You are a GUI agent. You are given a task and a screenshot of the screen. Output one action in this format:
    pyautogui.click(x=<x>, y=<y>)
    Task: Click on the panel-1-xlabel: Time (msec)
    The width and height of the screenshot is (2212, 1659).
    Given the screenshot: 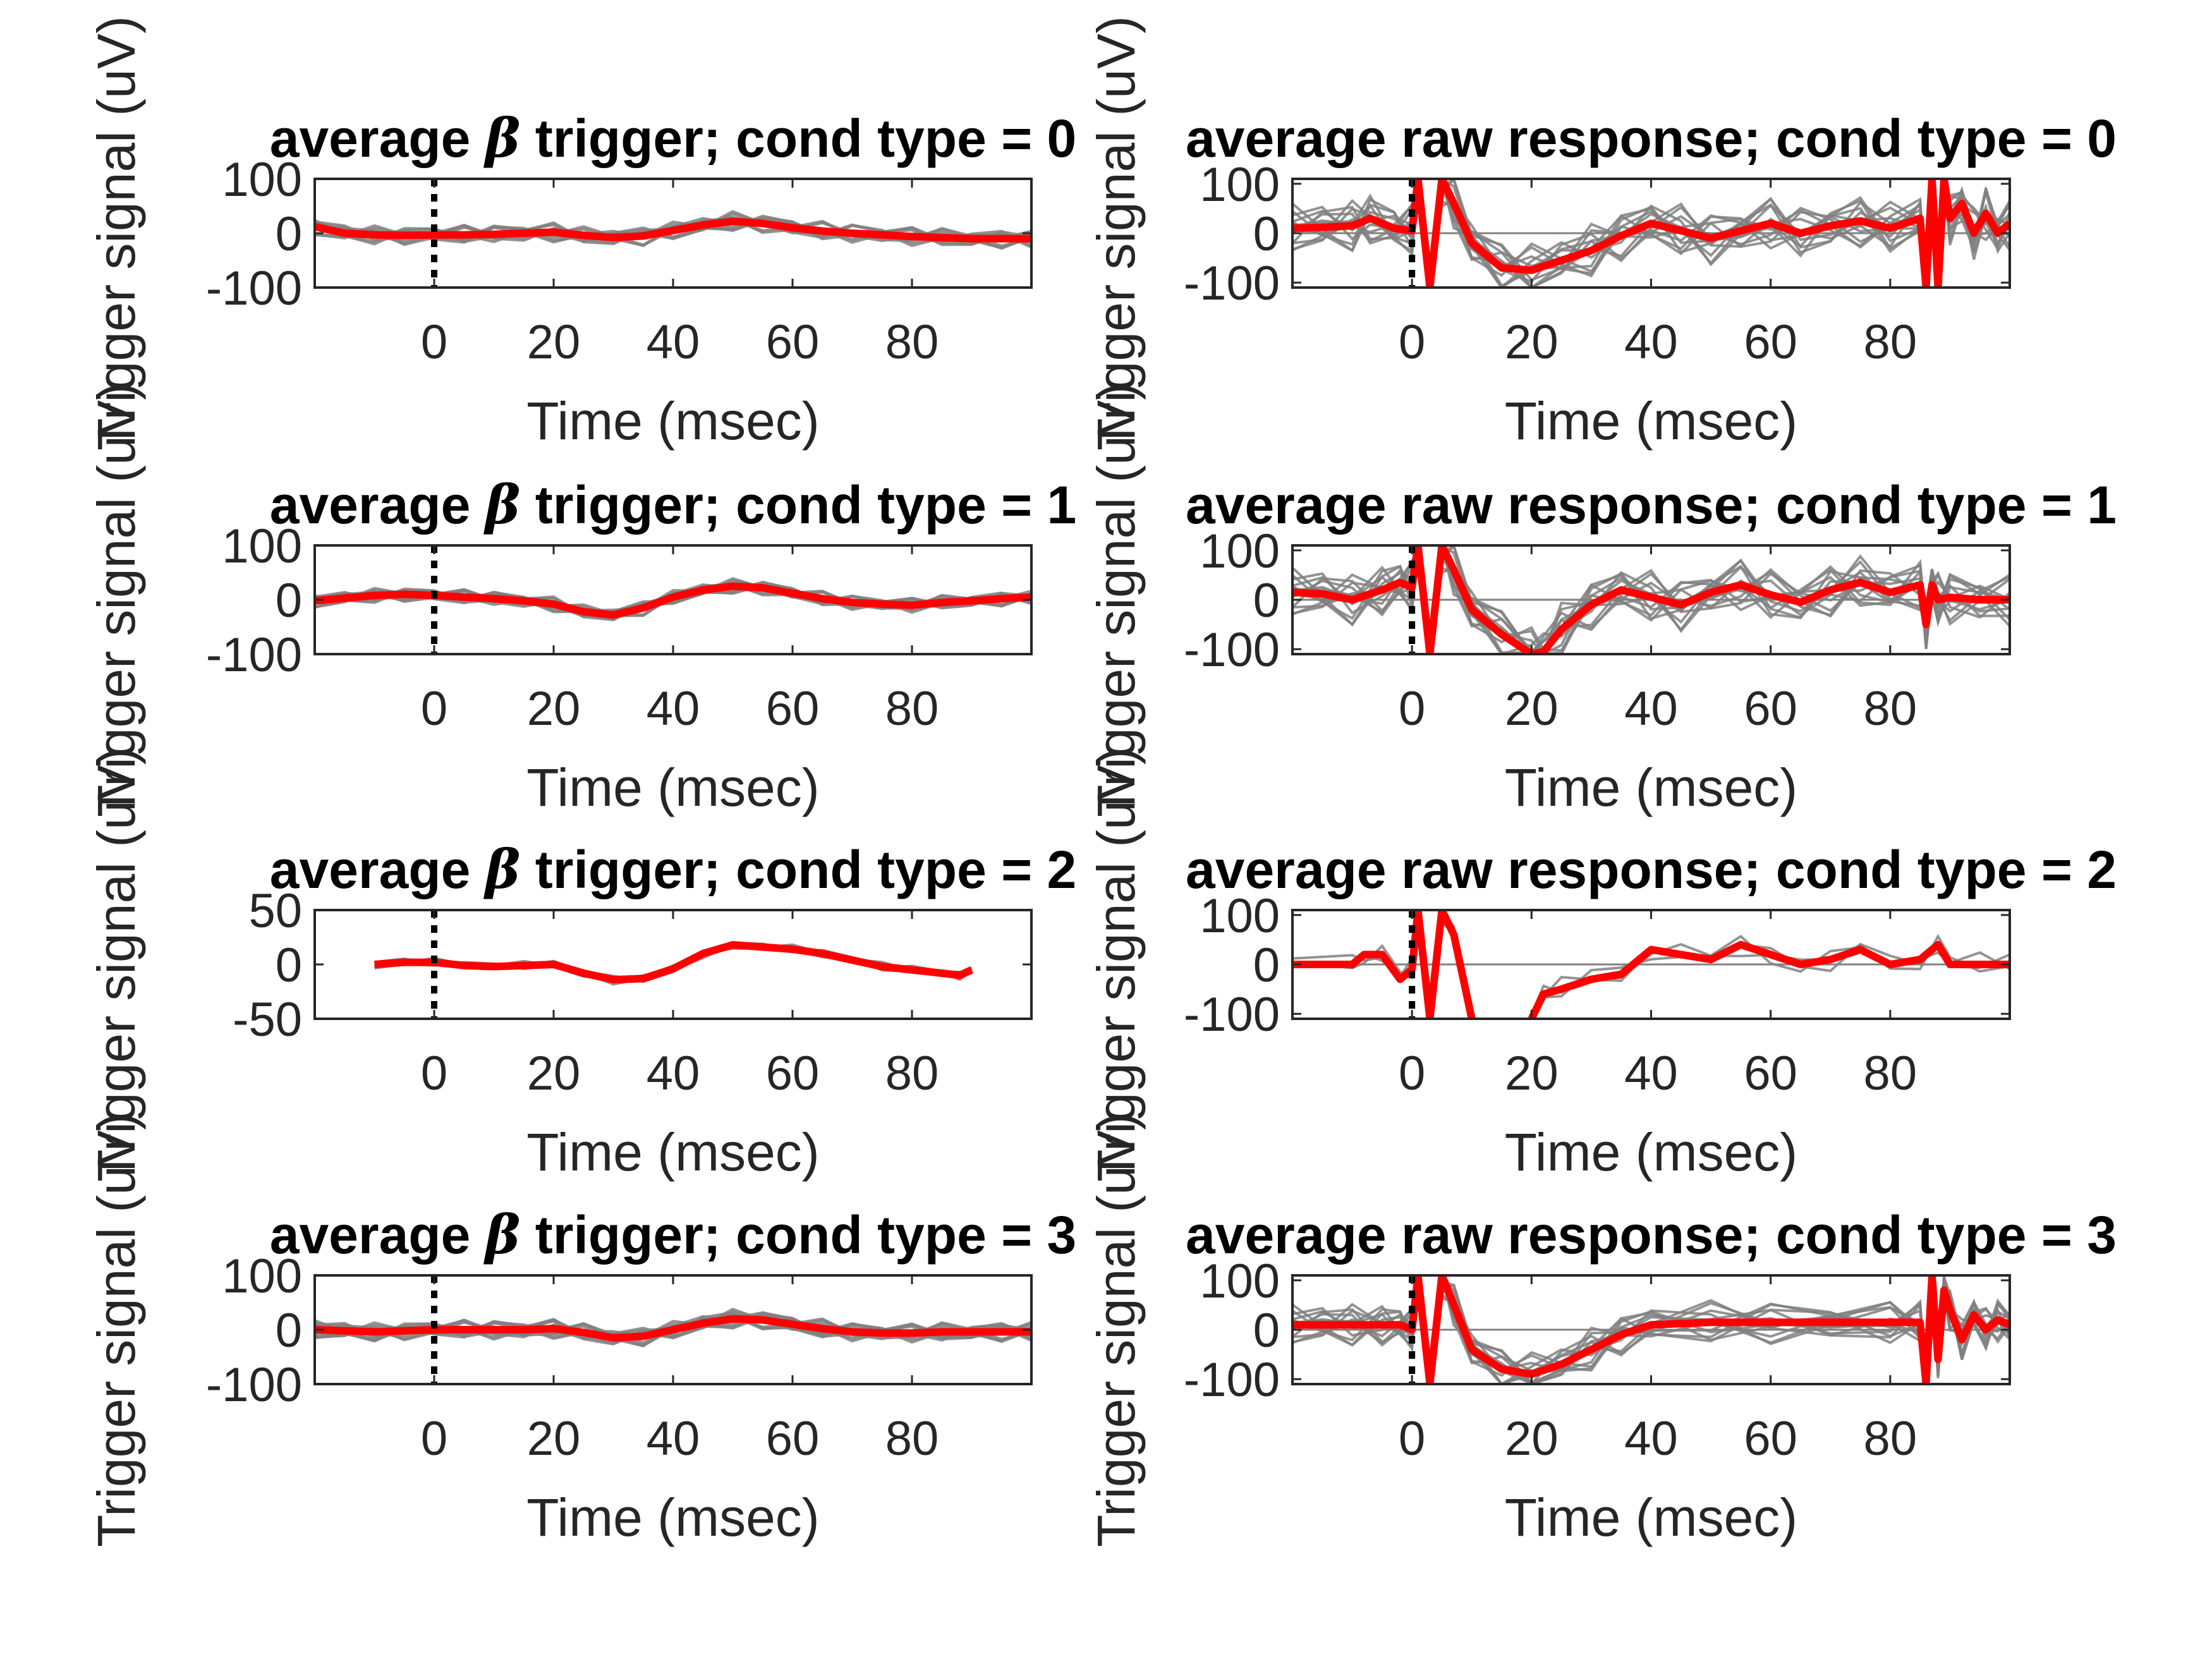 What is the action you would take?
    pyautogui.click(x=1652, y=421)
    